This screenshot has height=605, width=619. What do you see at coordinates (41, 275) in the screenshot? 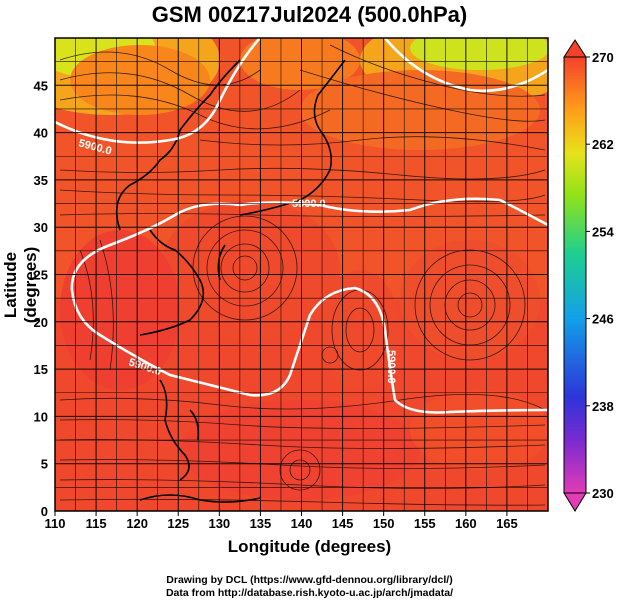
I see `y-tick-label: 25` at bounding box center [41, 275].